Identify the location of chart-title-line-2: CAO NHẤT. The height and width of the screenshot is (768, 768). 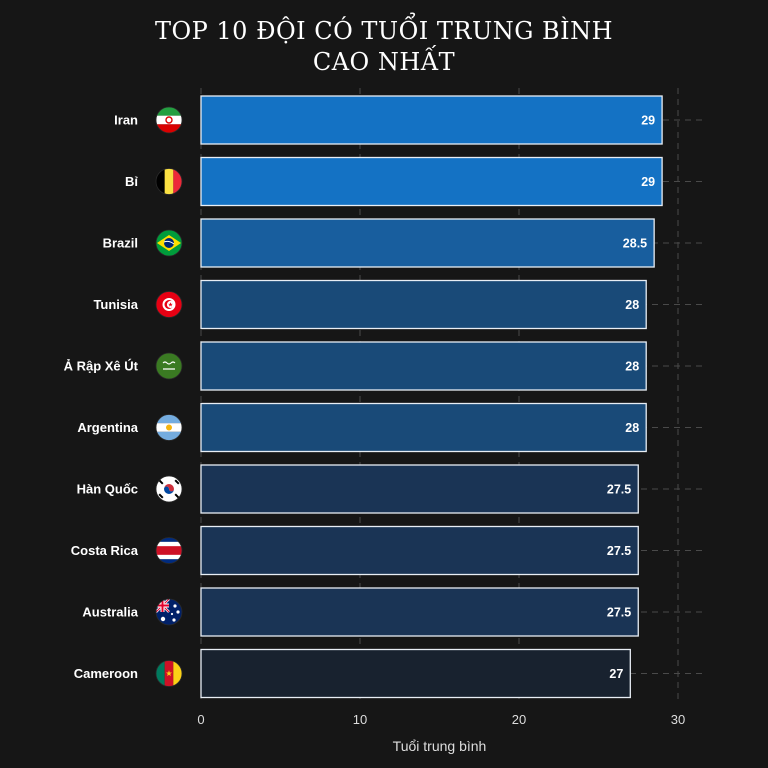
(384, 62).